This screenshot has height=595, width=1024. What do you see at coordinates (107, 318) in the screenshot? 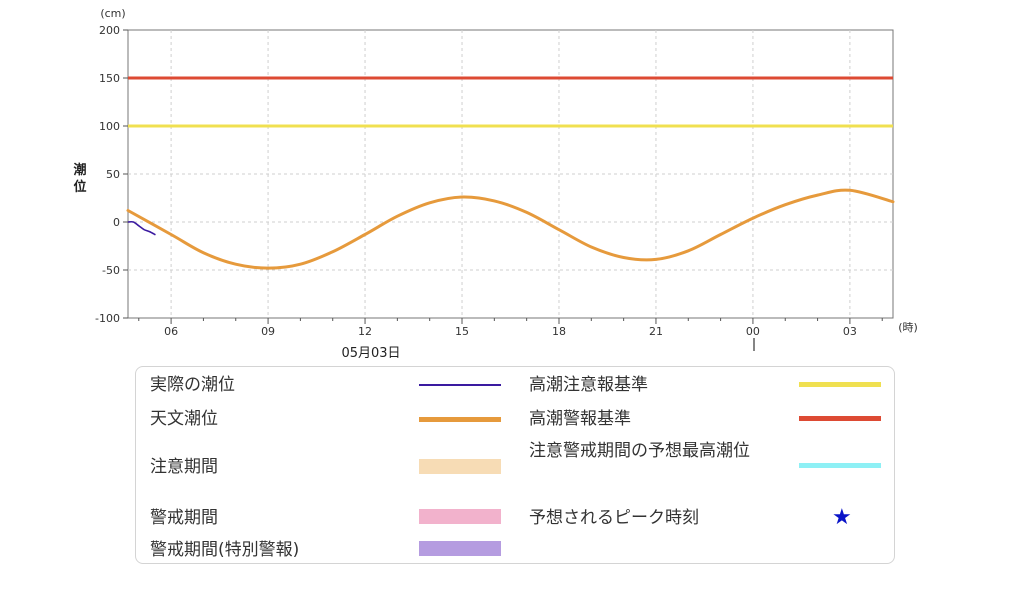
I see `y-tick-label: -100` at bounding box center [107, 318].